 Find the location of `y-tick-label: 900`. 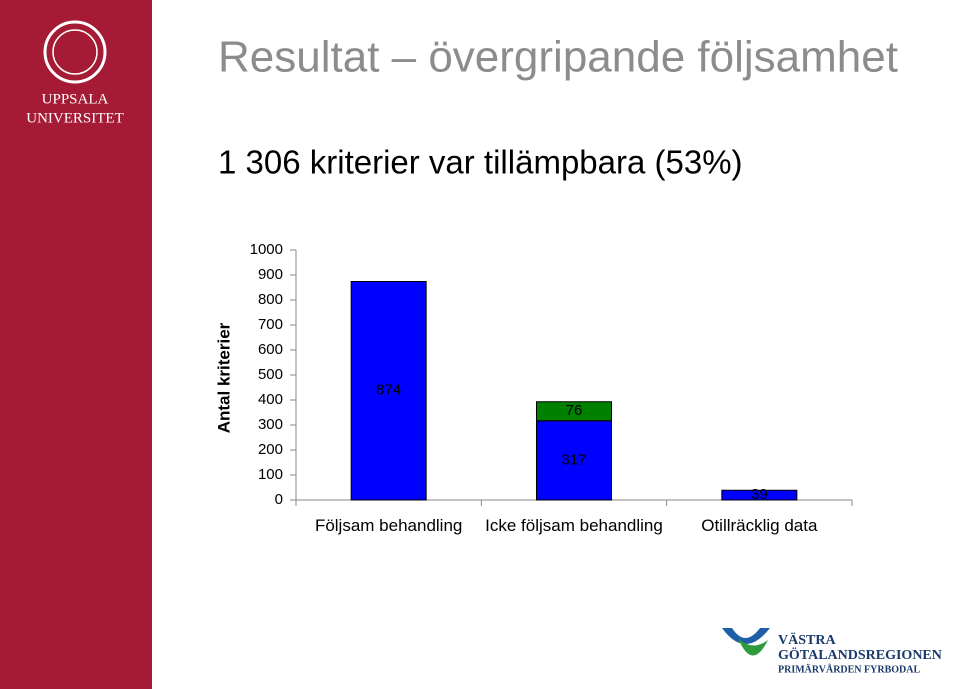

y-tick-label: 900 is located at coordinates (270, 274).